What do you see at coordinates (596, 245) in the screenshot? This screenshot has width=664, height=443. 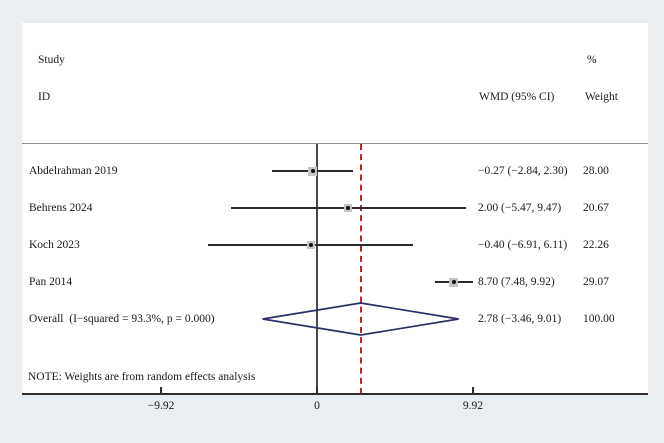 I see `weight-label: 22.26` at bounding box center [596, 245].